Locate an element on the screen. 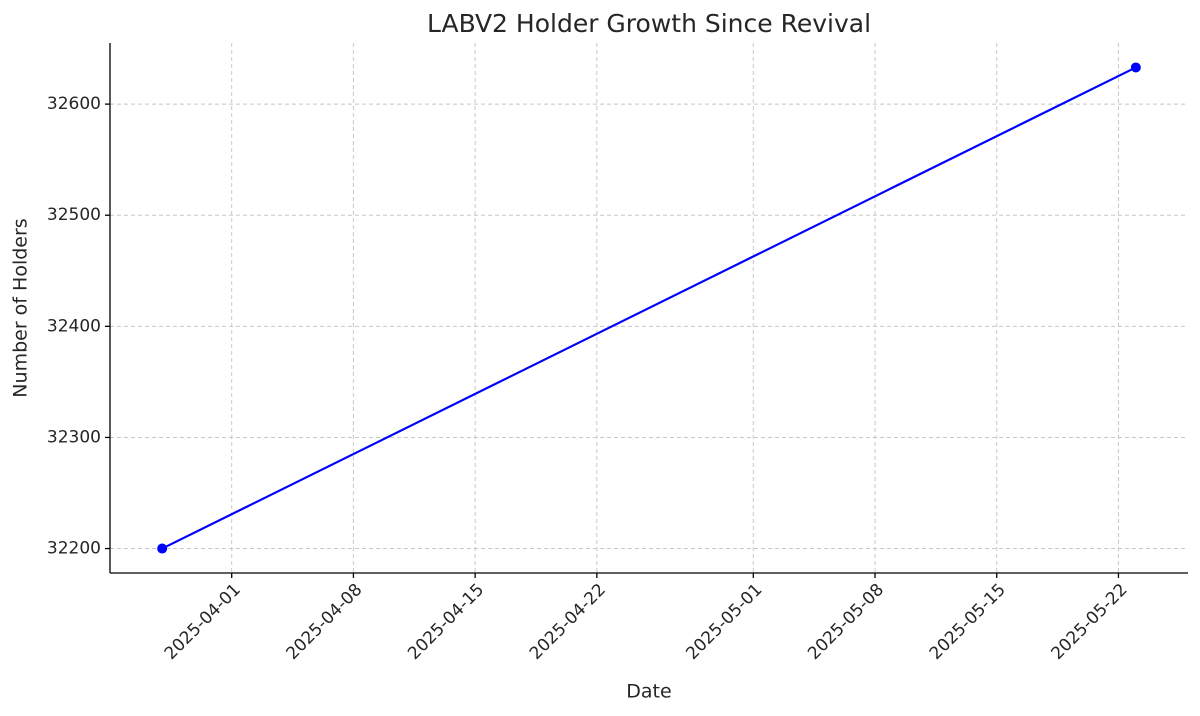 The width and height of the screenshot is (1200, 716). x-tick-label: 2025-05-22 is located at coordinates (1090, 622).